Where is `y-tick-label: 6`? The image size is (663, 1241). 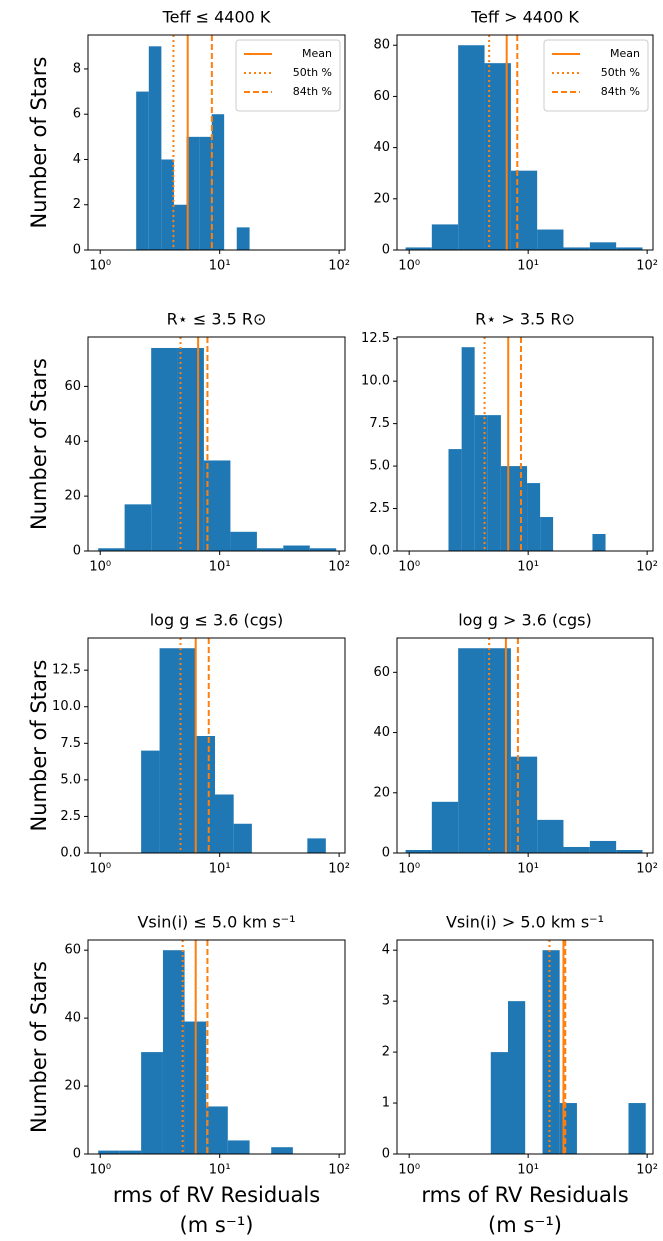 y-tick-label: 6 is located at coordinates (77, 114).